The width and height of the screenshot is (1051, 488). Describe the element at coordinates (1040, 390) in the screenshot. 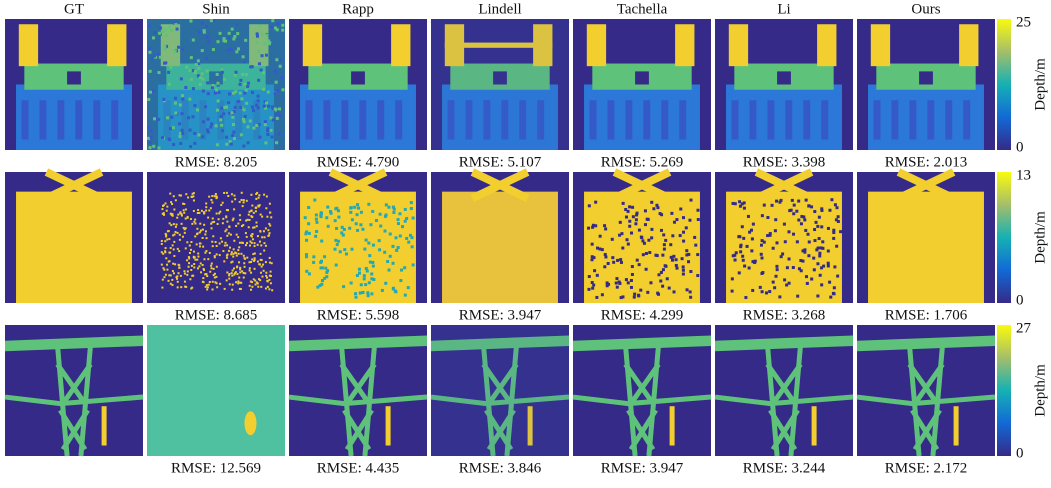

I see `colorbar-label: Depth/m` at that location.